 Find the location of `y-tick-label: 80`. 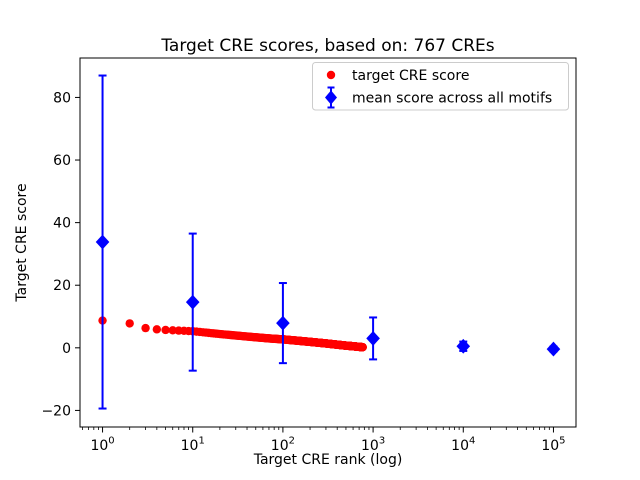

y-tick-label: 80 is located at coordinates (62, 98).